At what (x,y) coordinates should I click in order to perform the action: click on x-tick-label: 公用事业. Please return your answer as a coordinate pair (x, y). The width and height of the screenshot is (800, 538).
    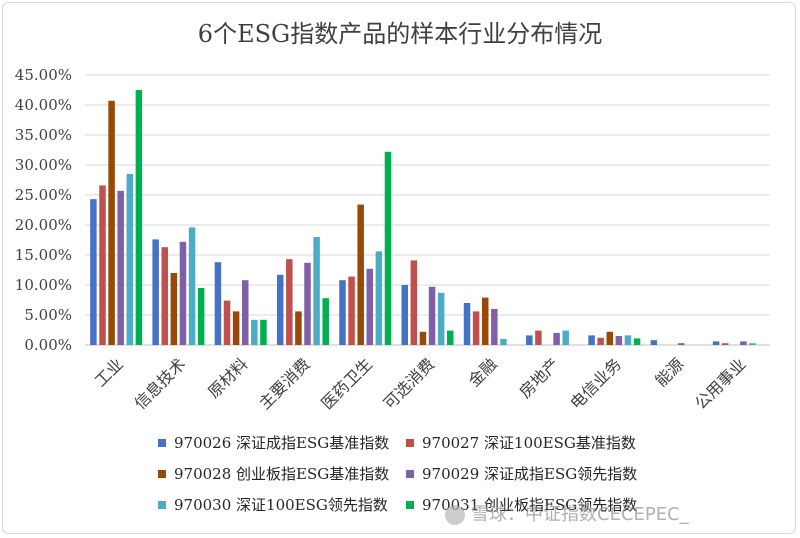
    Looking at the image, I should click on (720, 383).